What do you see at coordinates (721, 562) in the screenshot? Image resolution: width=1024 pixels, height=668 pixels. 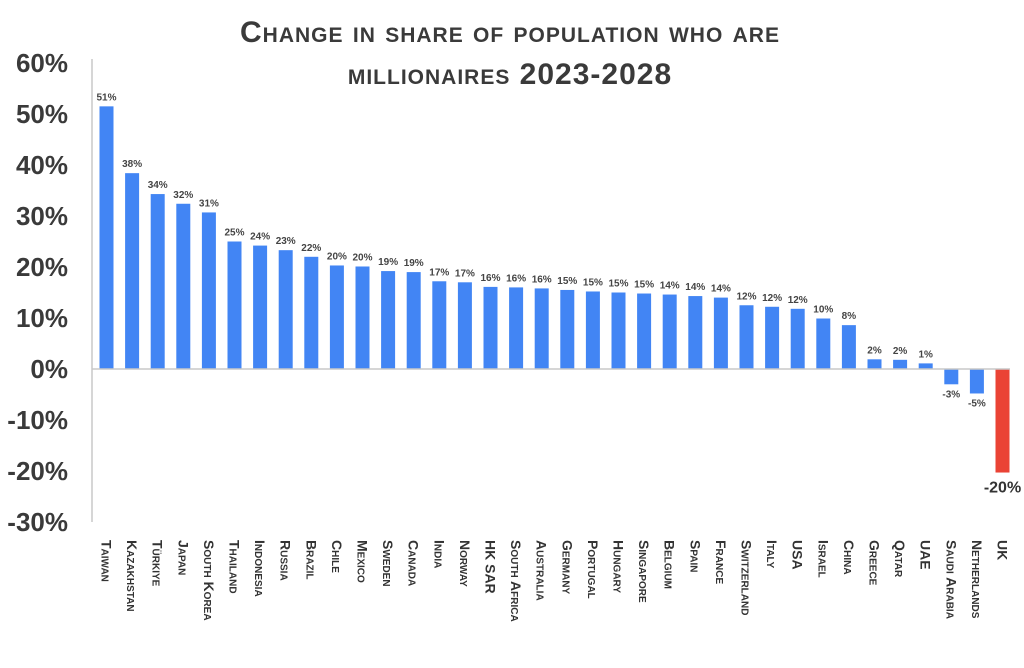 I see `x-tick-label: France` at bounding box center [721, 562].